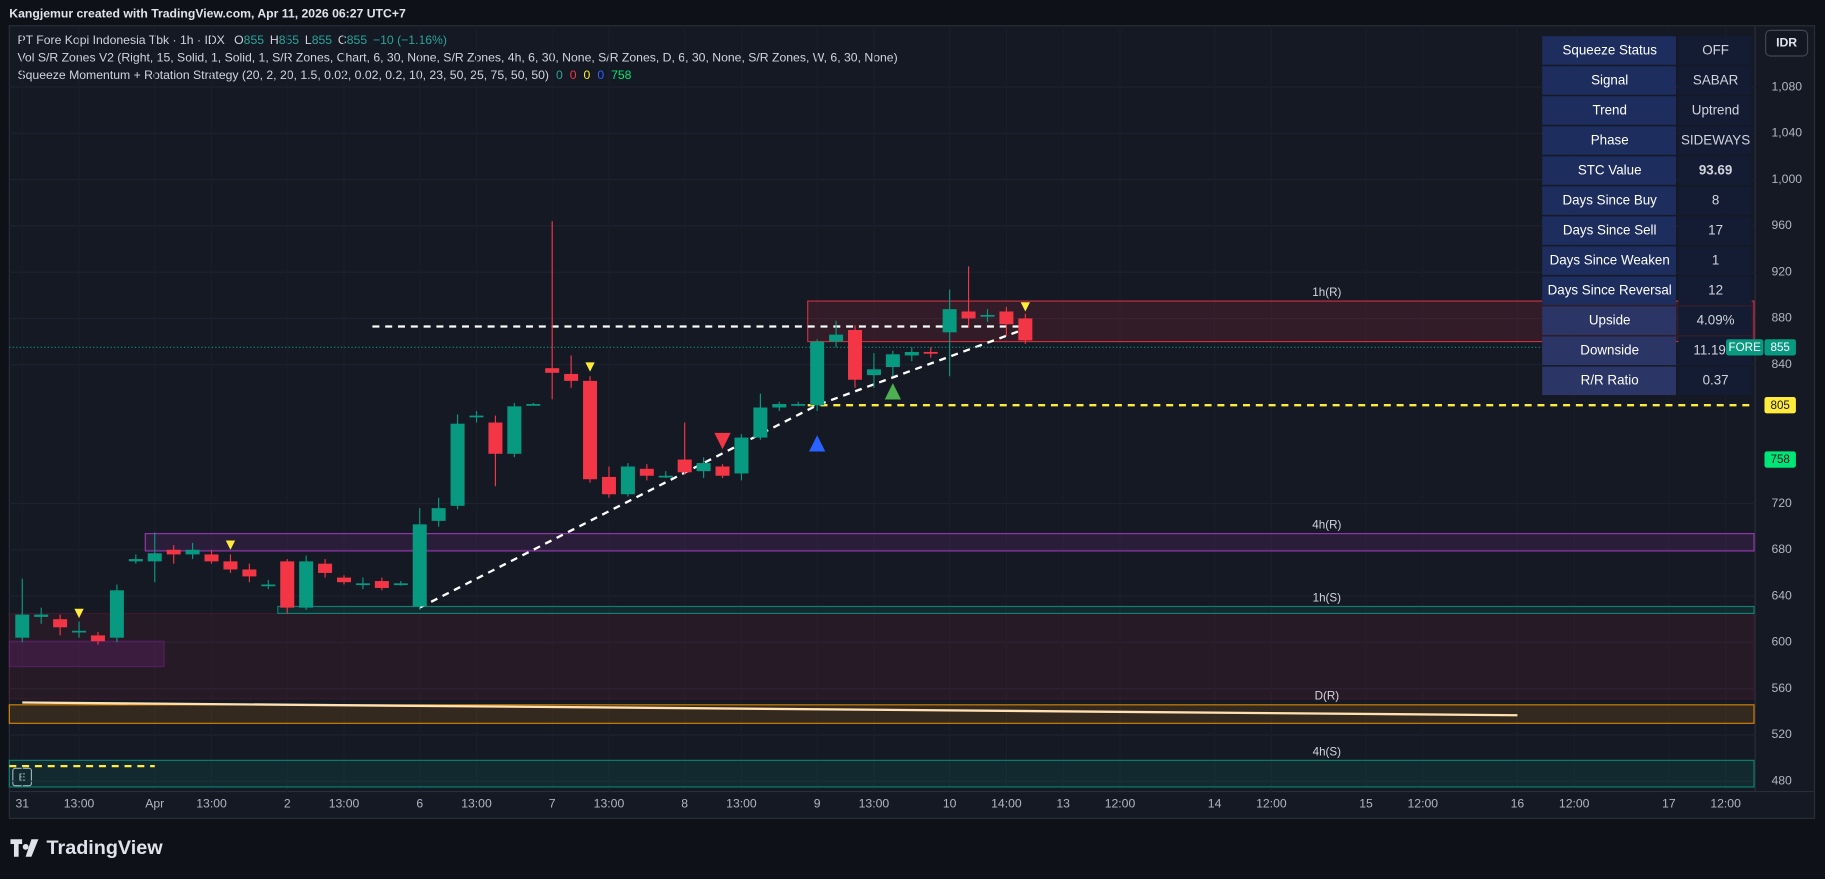 The height and width of the screenshot is (879, 1825). I want to click on table-value: SIDEWAYS, so click(1715, 139).